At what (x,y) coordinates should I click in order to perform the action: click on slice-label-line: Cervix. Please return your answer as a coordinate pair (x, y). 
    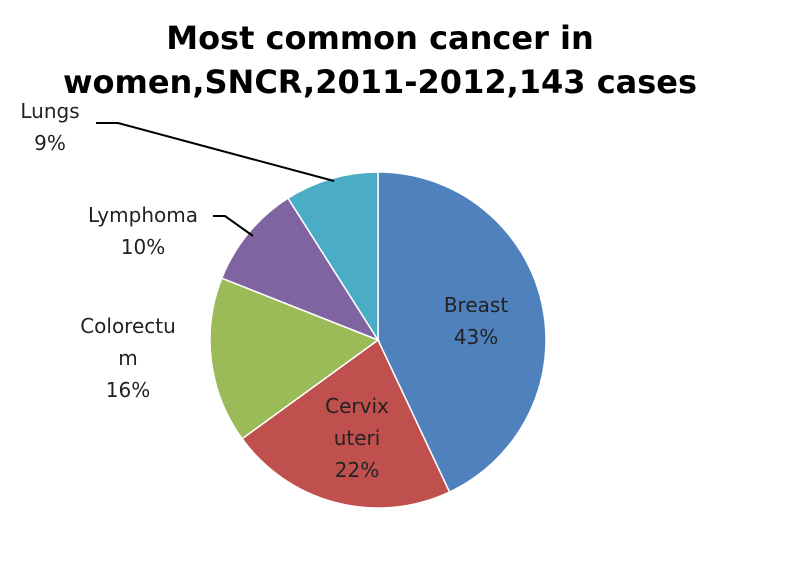
    Looking at the image, I should click on (357, 406).